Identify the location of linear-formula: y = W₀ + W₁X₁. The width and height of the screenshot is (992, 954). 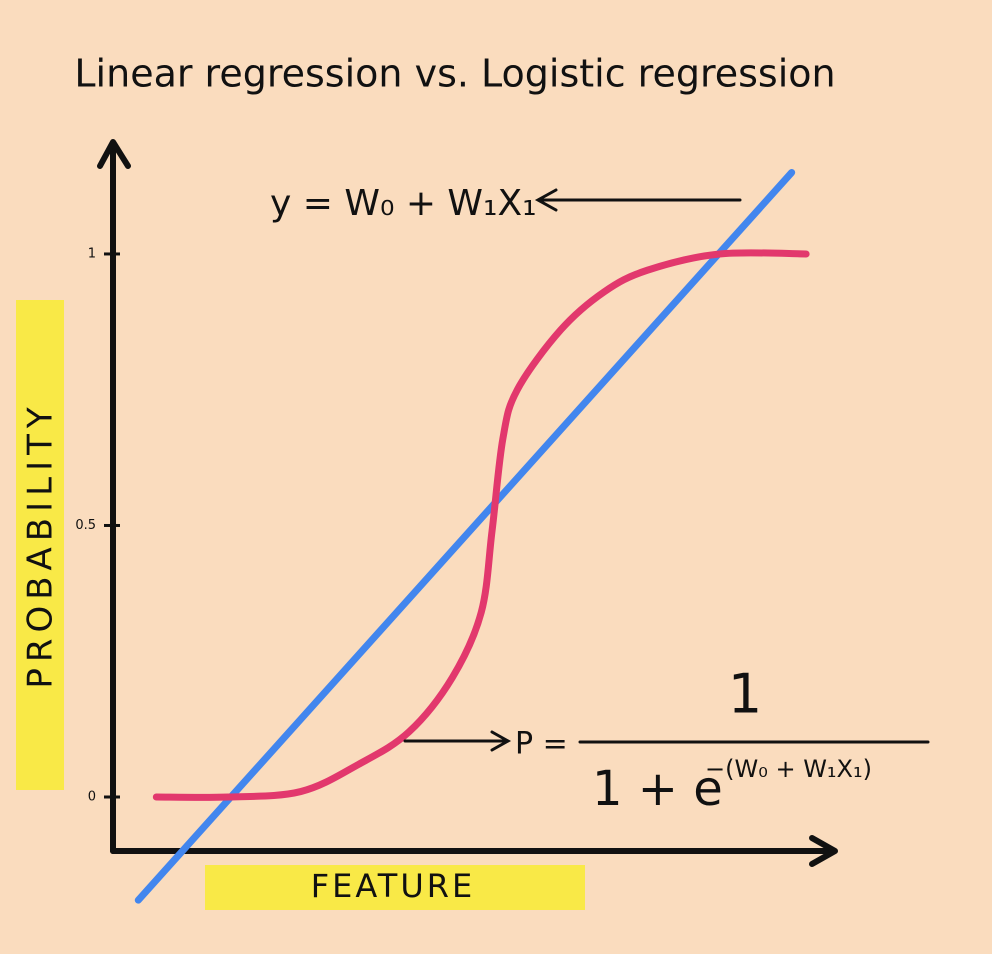
(403, 203).